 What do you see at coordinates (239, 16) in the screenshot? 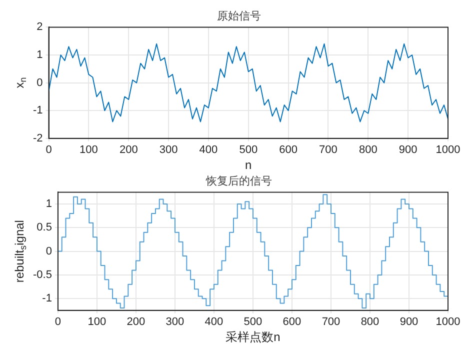
I see `chart-title: 原始信号` at bounding box center [239, 16].